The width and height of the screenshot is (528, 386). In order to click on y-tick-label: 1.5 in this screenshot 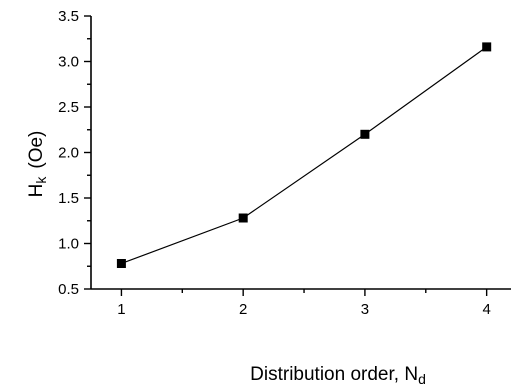, I will do `click(68, 198)`.